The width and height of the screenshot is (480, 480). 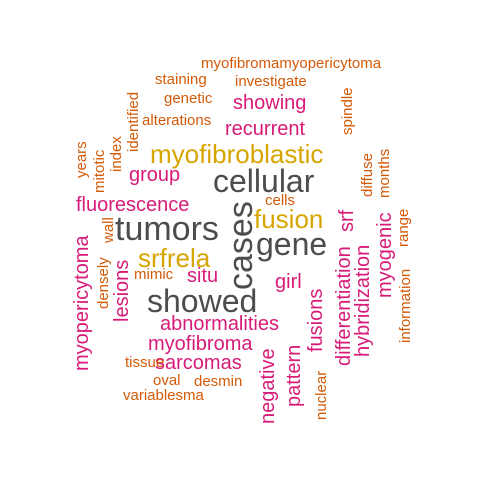 I want to click on word-information: information, so click(x=405, y=305).